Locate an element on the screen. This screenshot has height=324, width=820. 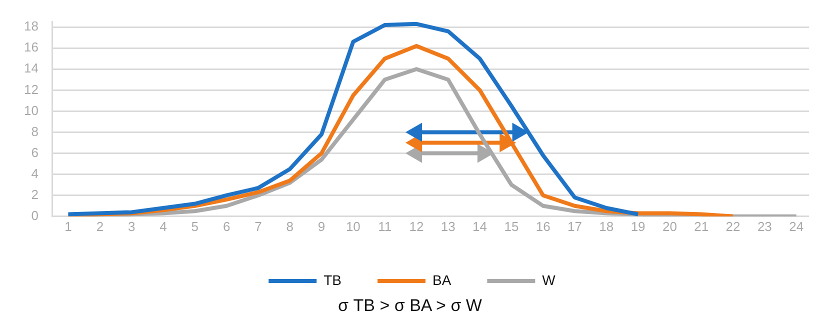
x-tick-label: 23 is located at coordinates (764, 226).